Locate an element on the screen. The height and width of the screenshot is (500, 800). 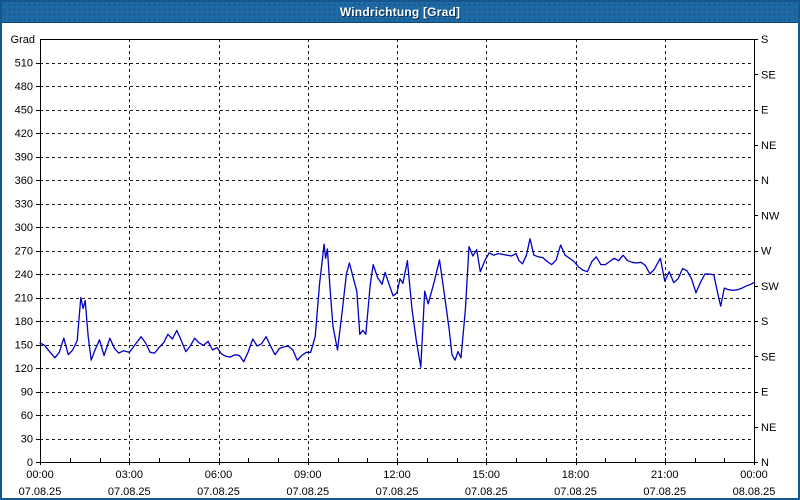
y-tick-label: 510 is located at coordinates (24, 64).